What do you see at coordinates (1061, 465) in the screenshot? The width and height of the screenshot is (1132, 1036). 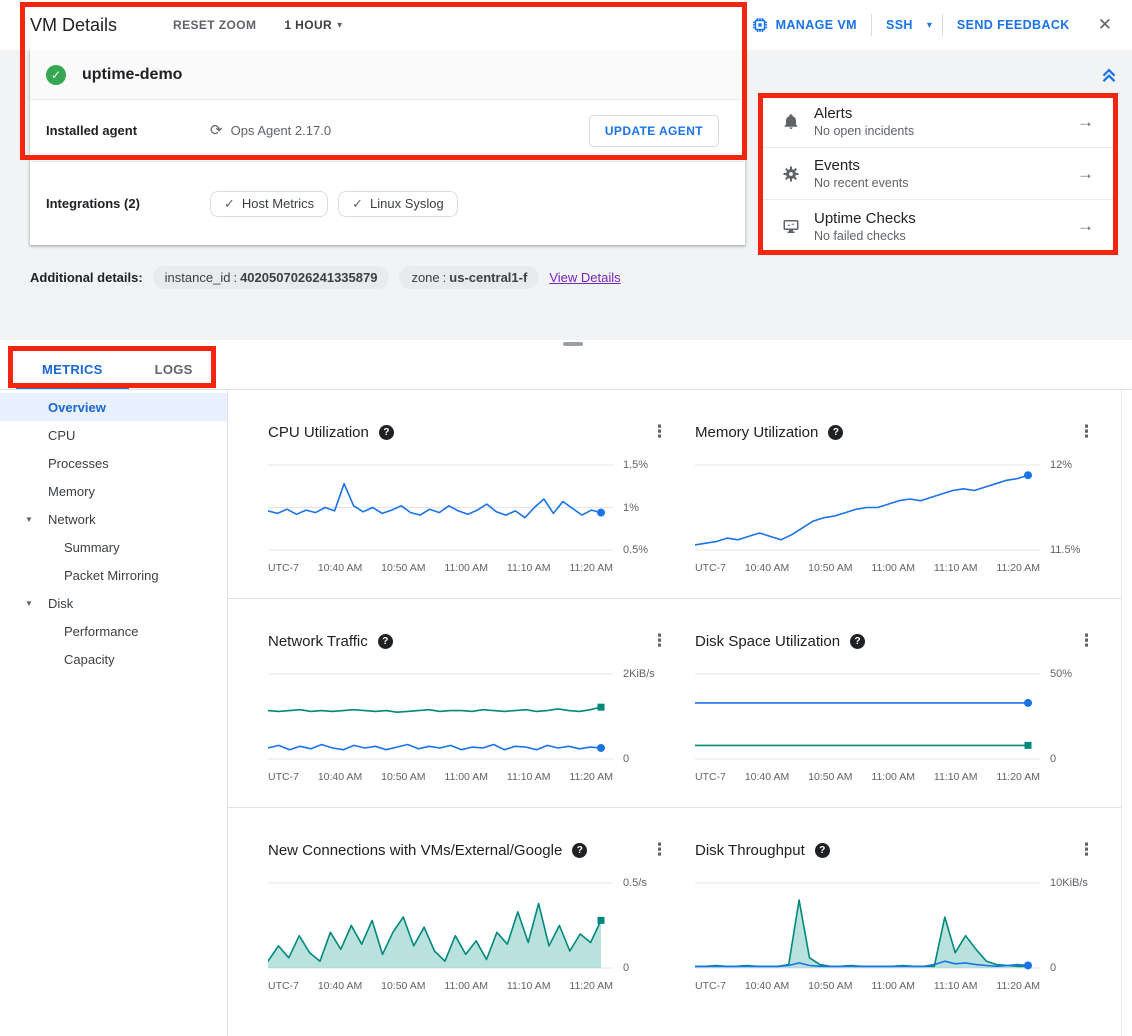 I see `y-axis-label: 12%` at bounding box center [1061, 465].